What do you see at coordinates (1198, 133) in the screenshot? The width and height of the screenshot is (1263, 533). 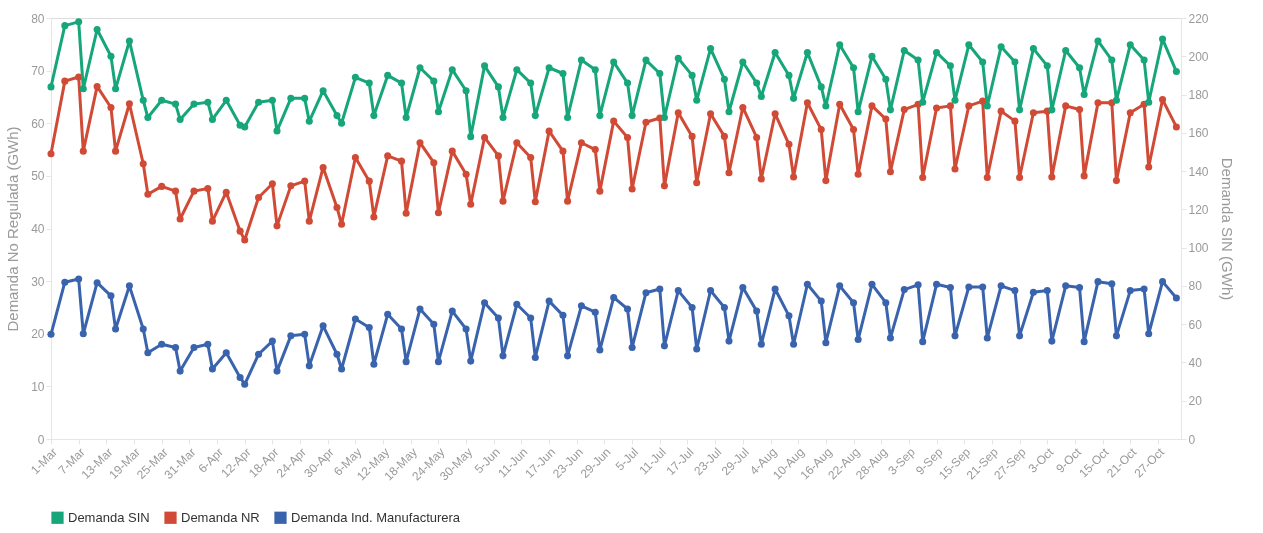 I see `y2-tick-label: 160` at bounding box center [1198, 133].